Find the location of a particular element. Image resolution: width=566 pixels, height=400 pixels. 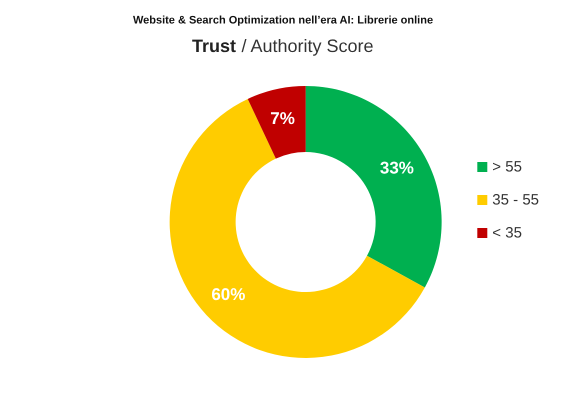

legend-label: > 55 is located at coordinates (507, 167).